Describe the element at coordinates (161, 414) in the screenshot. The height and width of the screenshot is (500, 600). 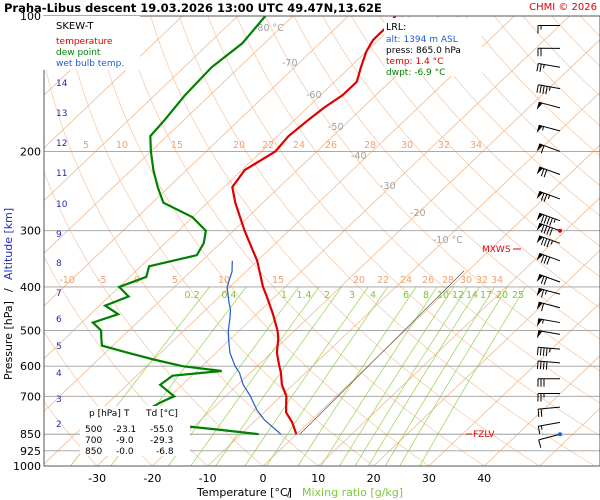
I see `stats-header-td: Td [°C]` at that location.